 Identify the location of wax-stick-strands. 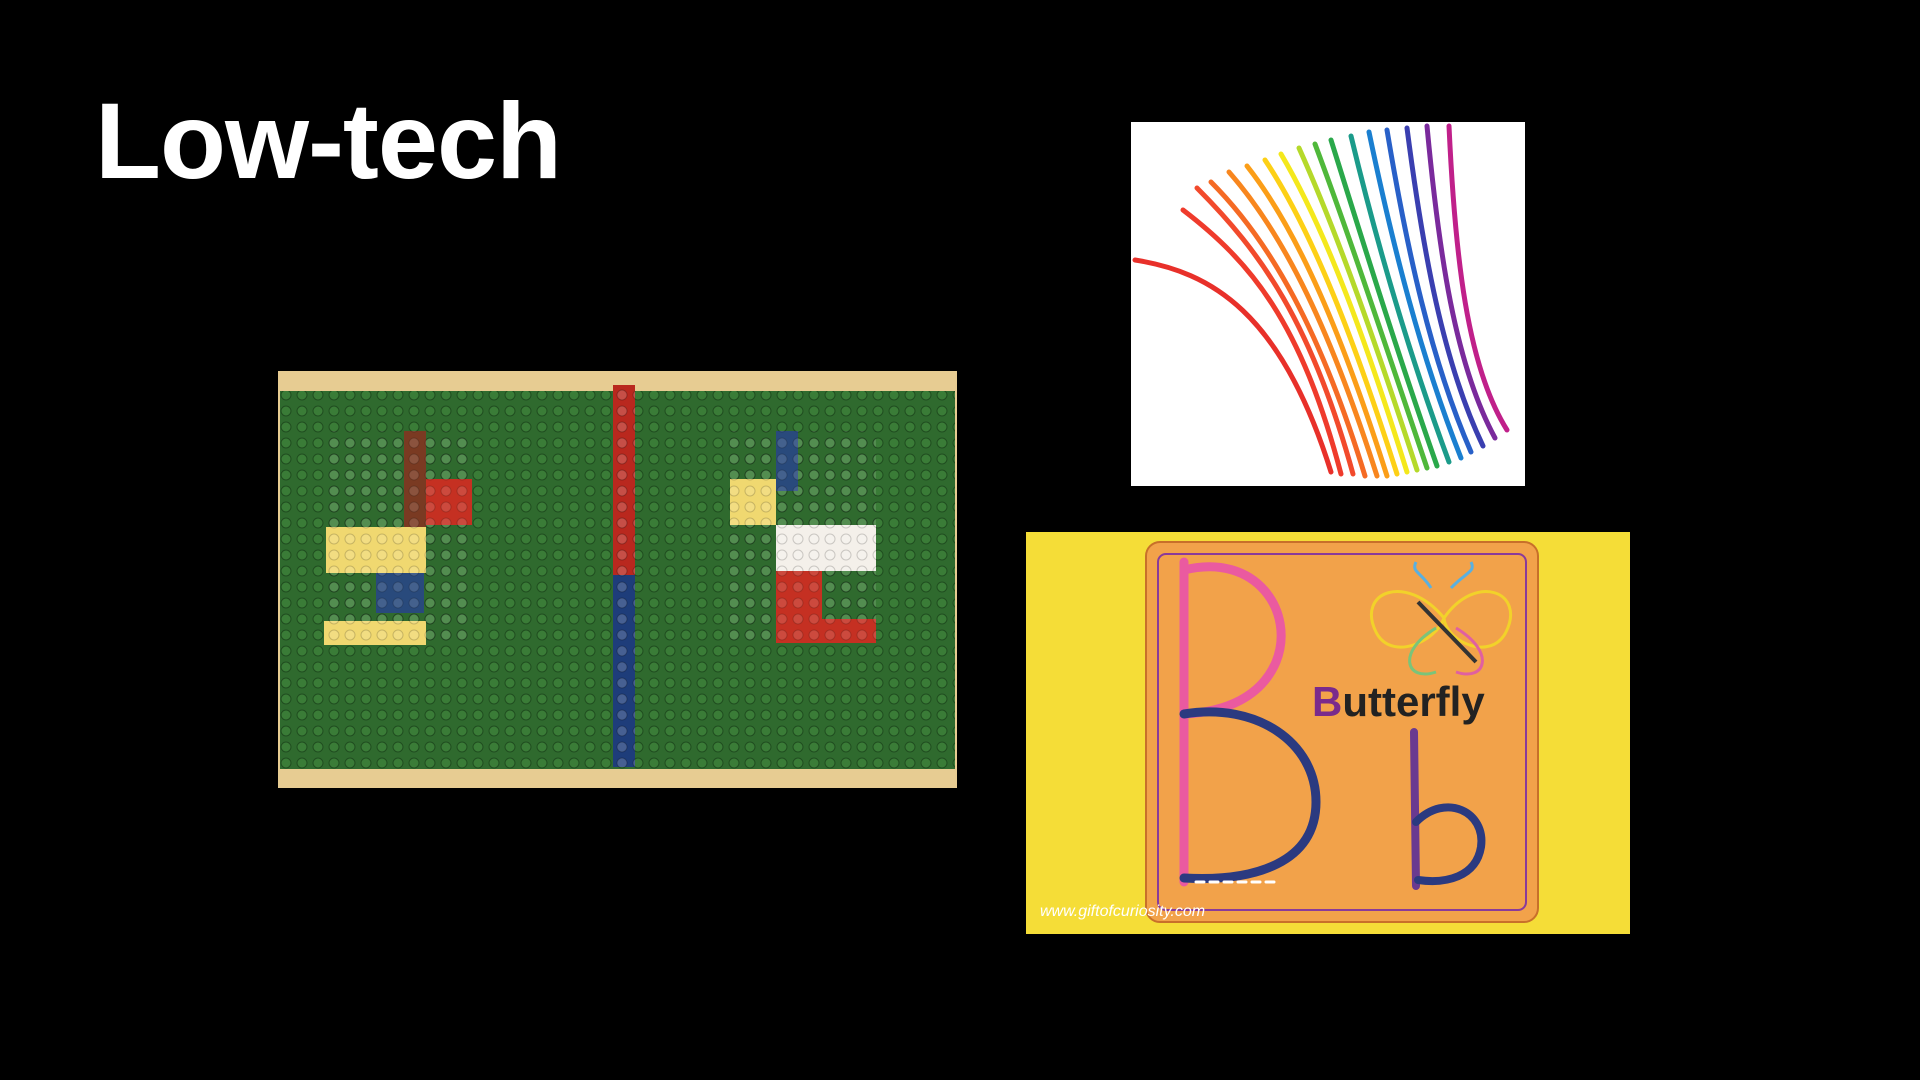
(1321, 301).